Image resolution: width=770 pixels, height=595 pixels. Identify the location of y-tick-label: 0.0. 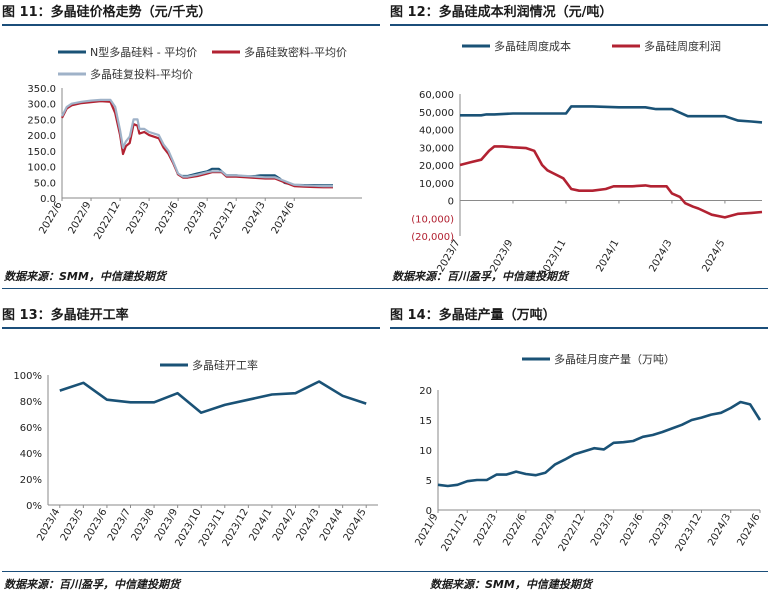
(48, 199).